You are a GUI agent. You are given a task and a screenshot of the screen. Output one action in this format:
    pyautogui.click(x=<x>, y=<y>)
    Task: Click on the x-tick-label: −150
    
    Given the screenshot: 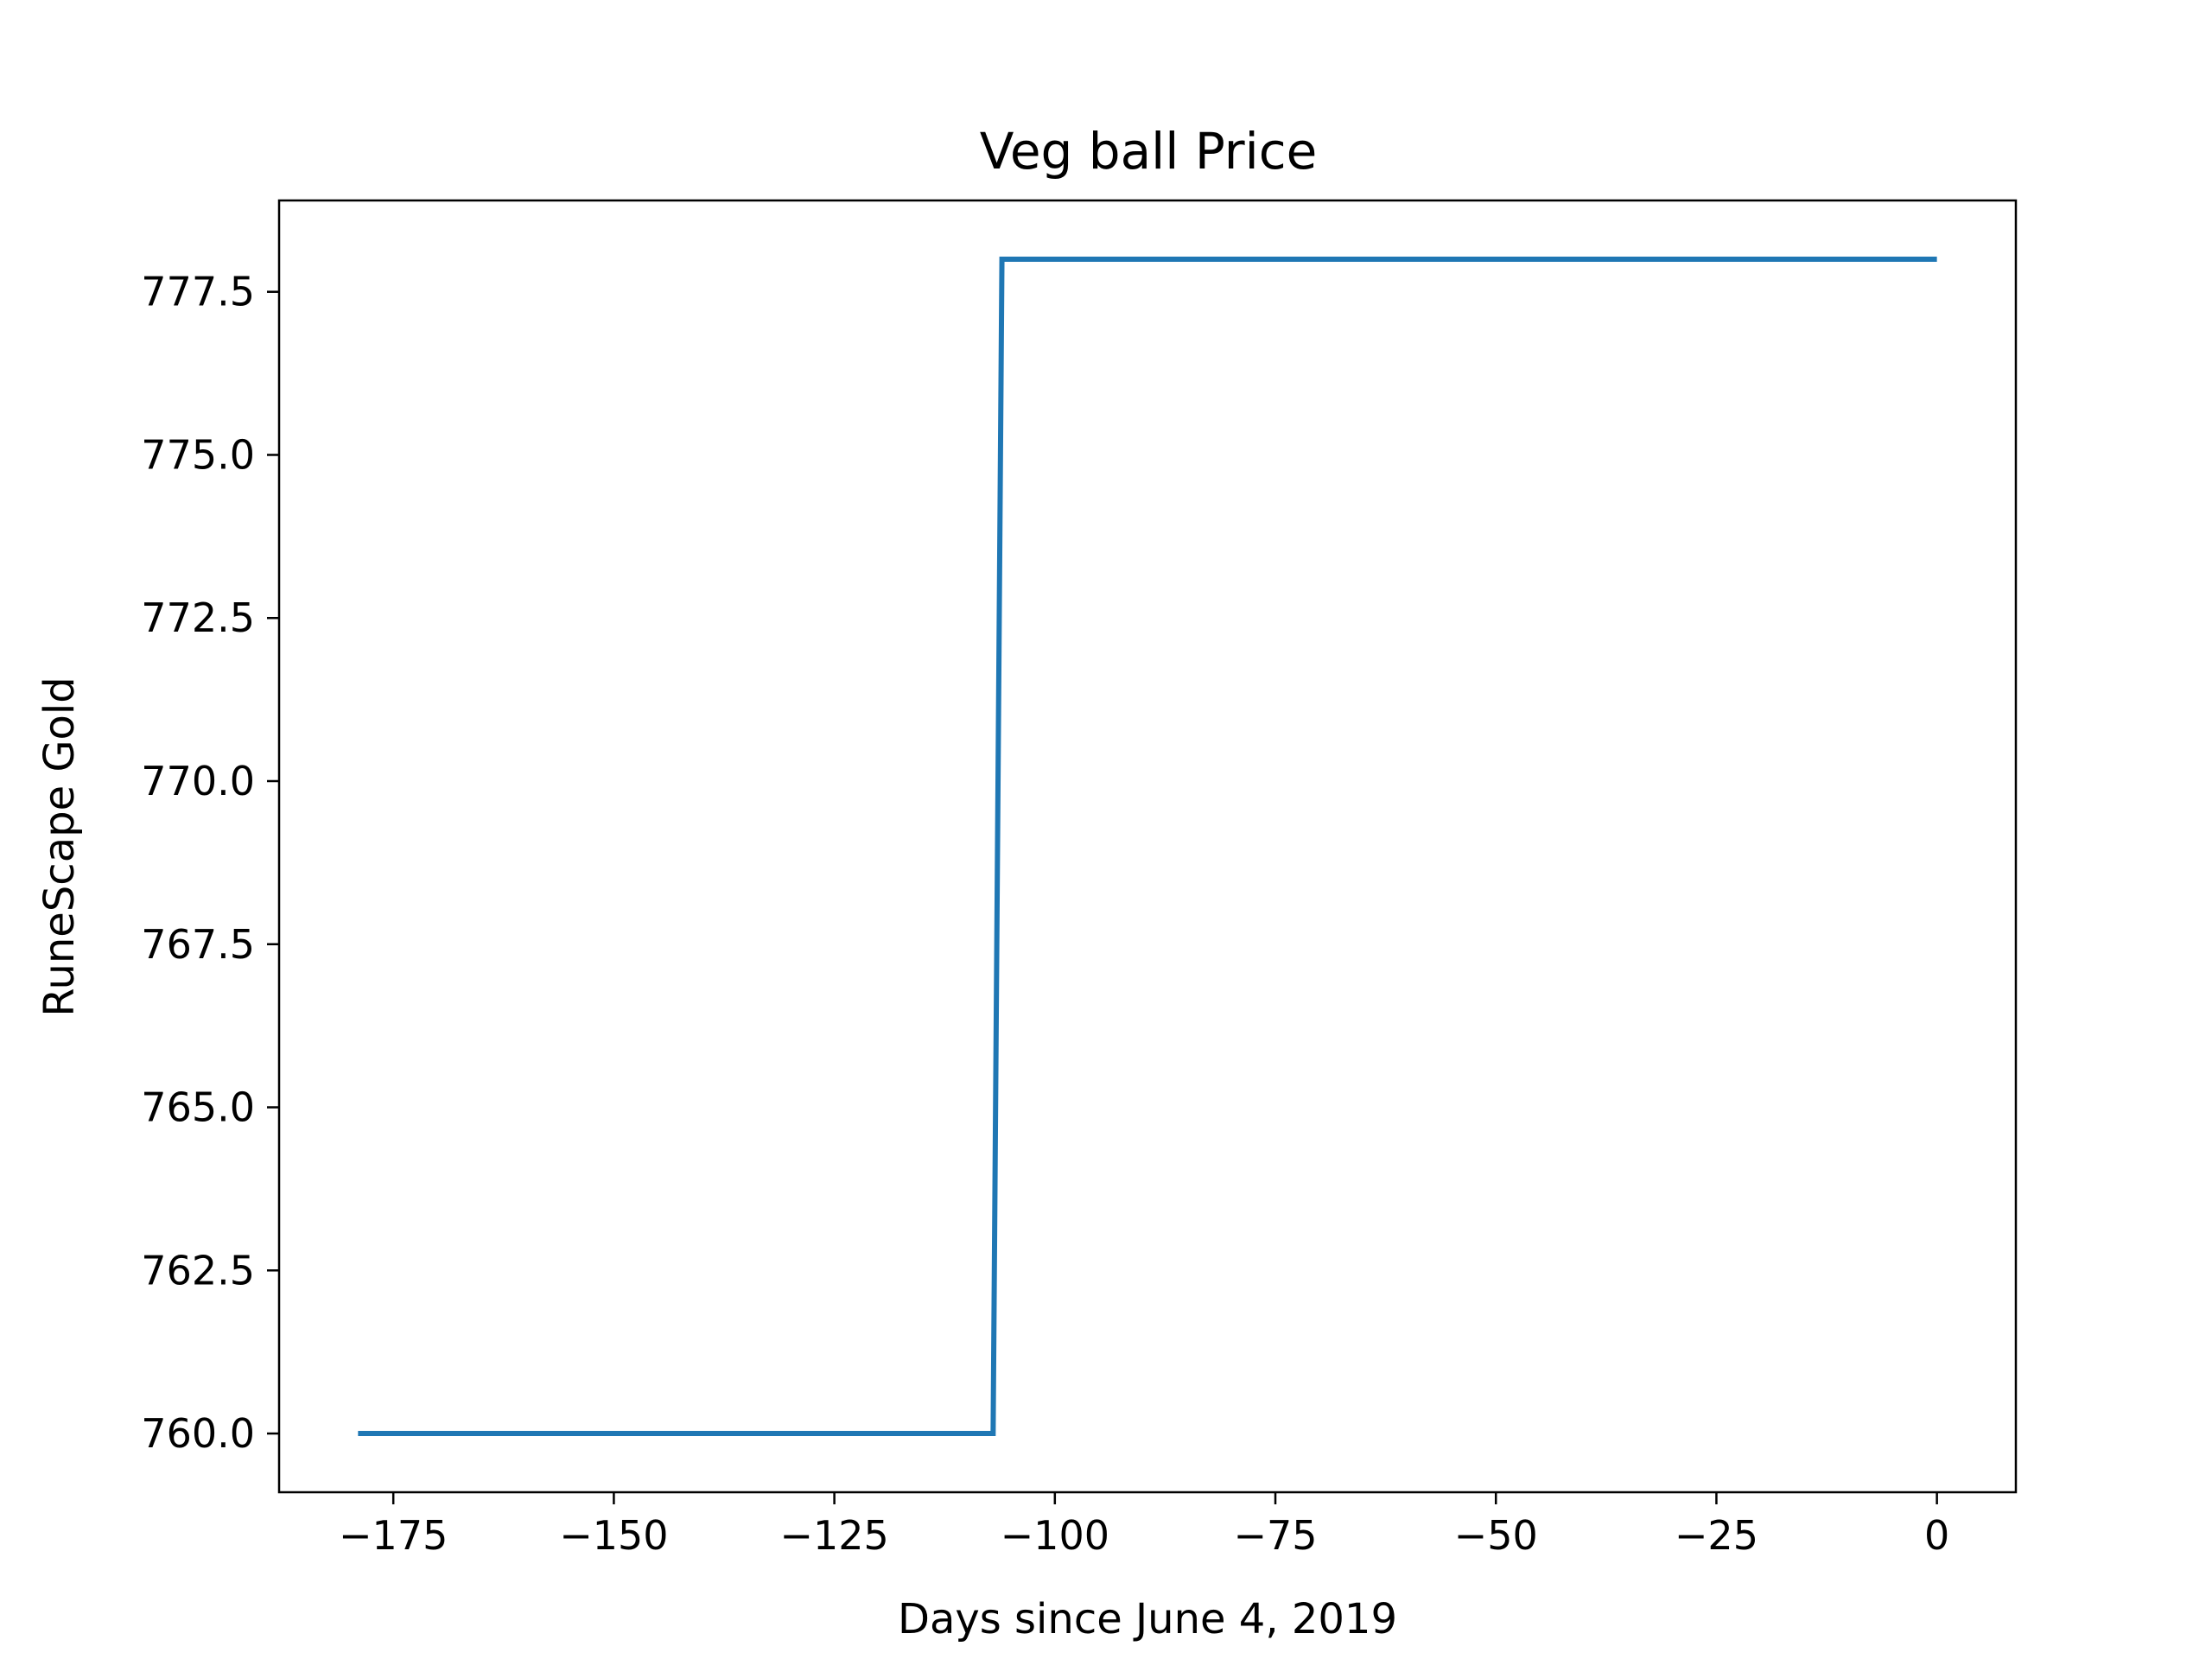 What is the action you would take?
    pyautogui.click(x=613, y=1535)
    